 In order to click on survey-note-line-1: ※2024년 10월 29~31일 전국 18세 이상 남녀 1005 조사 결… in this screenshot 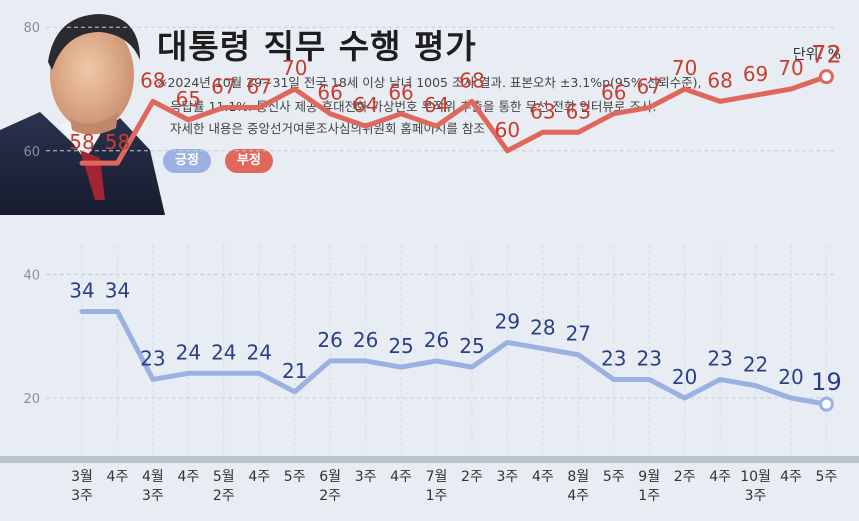, I will do `click(429, 82)`.